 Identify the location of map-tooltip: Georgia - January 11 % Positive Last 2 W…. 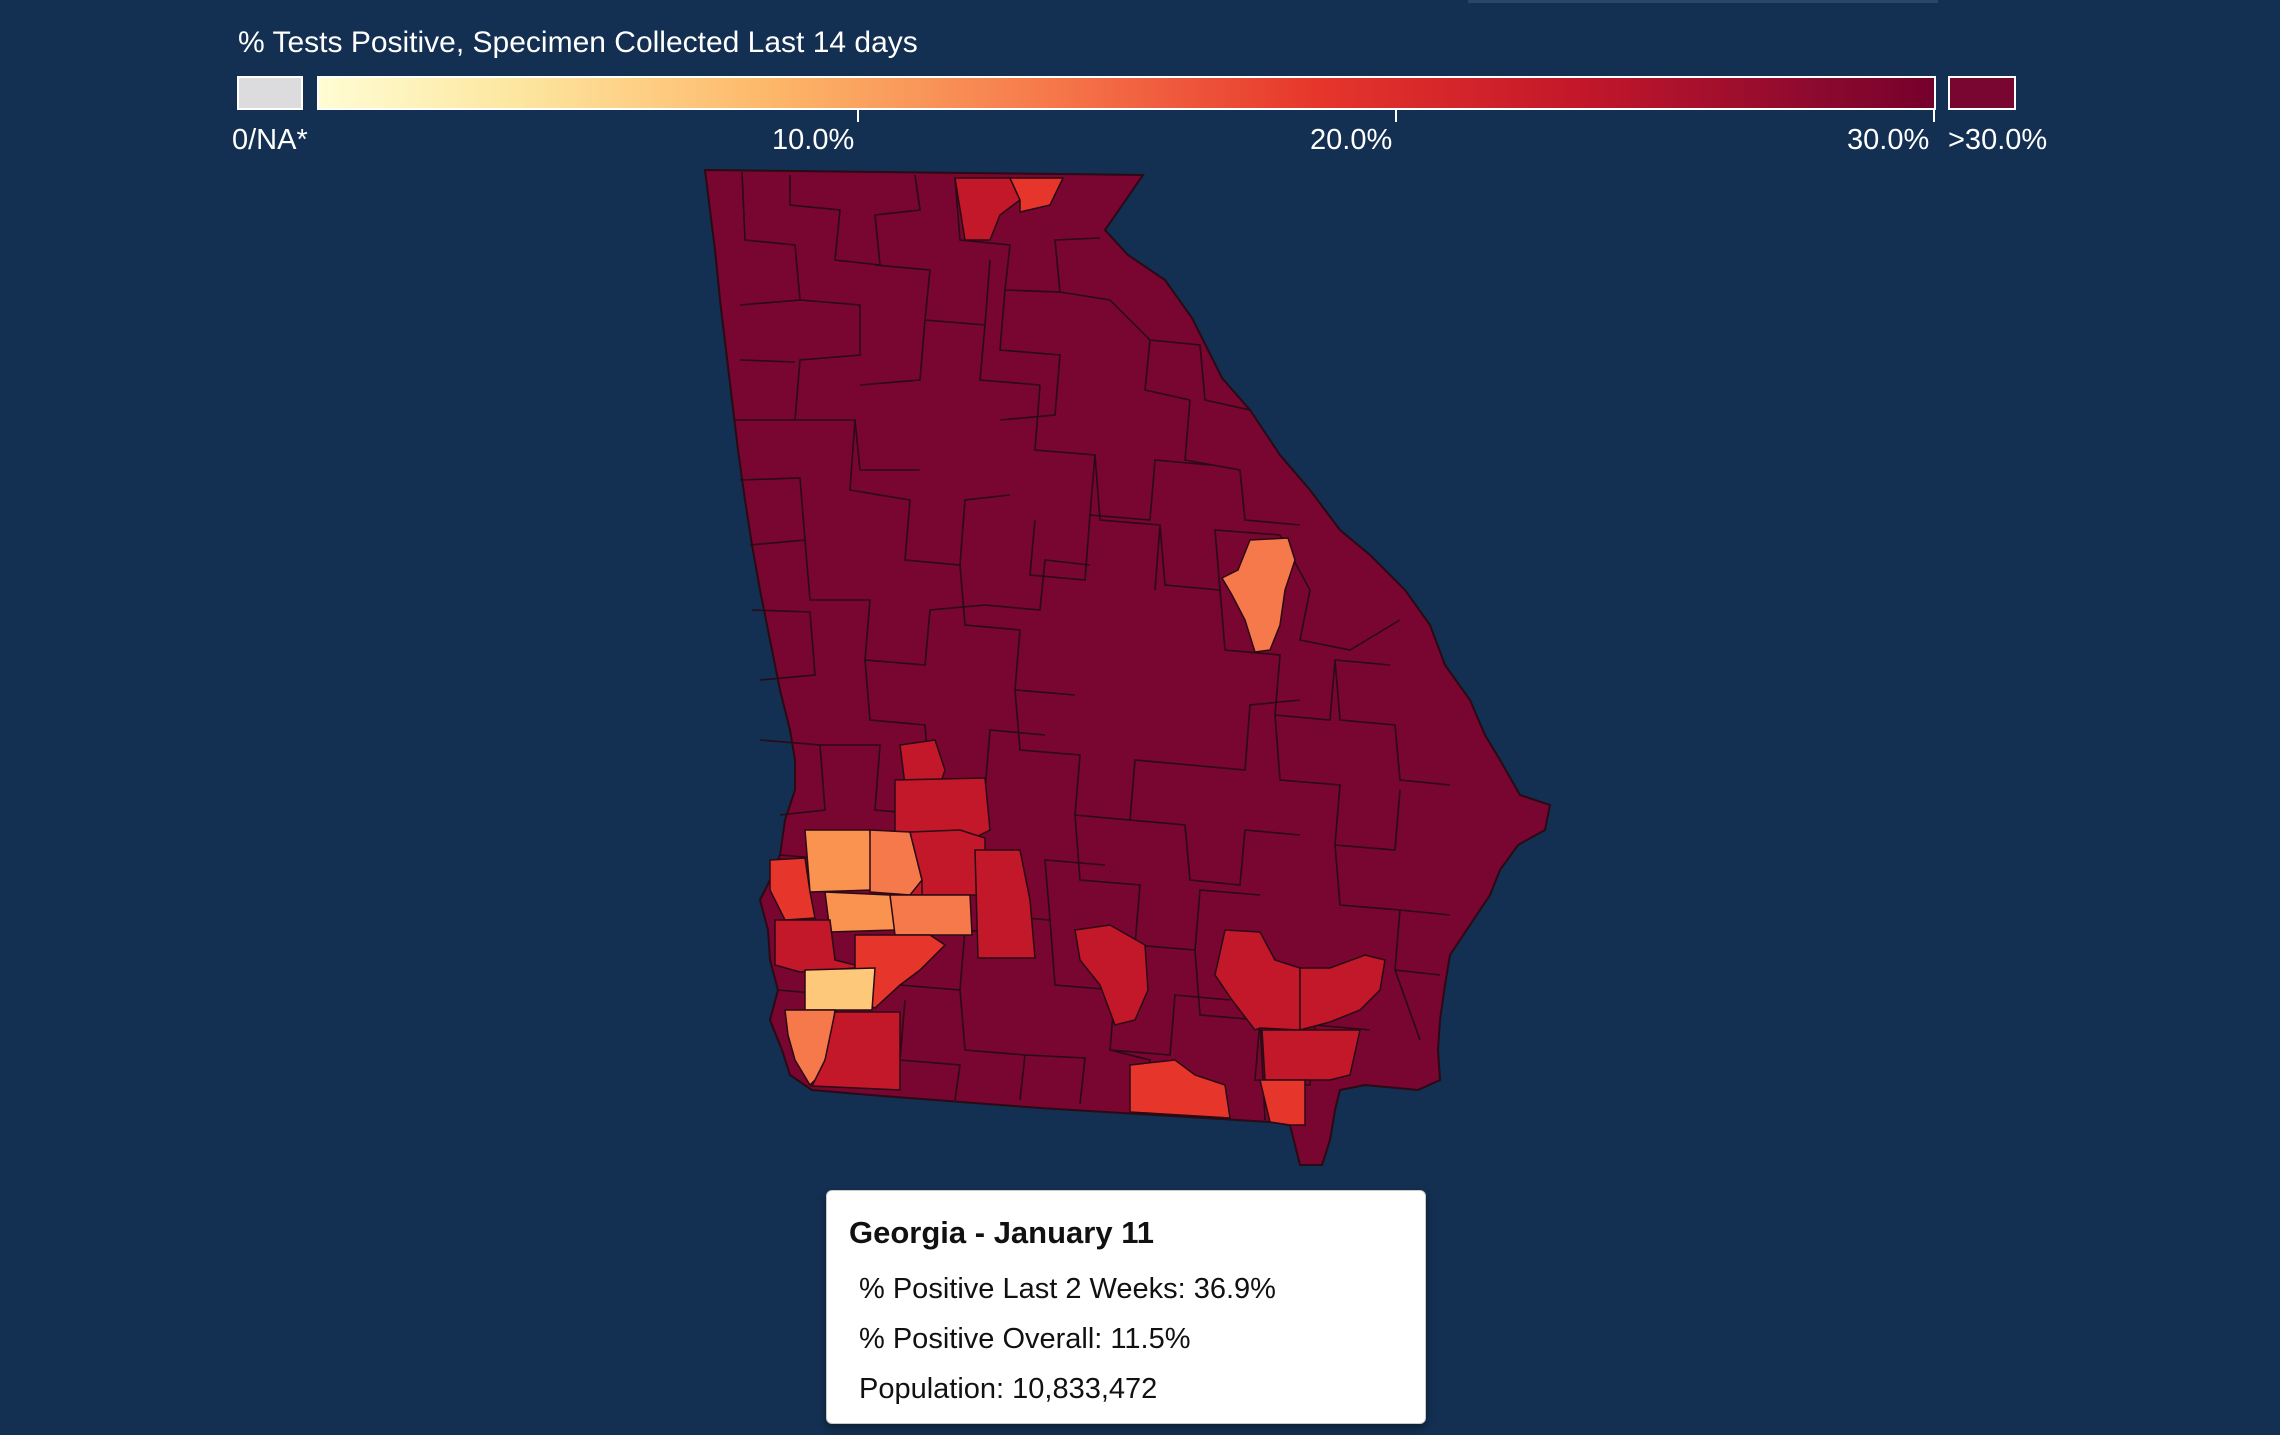
(1126, 1307).